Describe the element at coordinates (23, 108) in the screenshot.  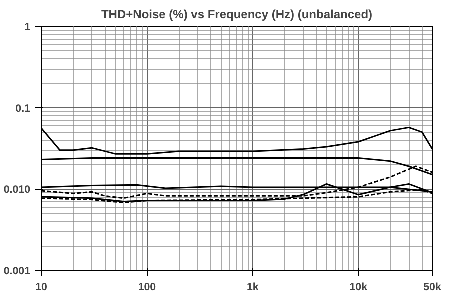
I see `y-tick-label: 0.1` at that location.